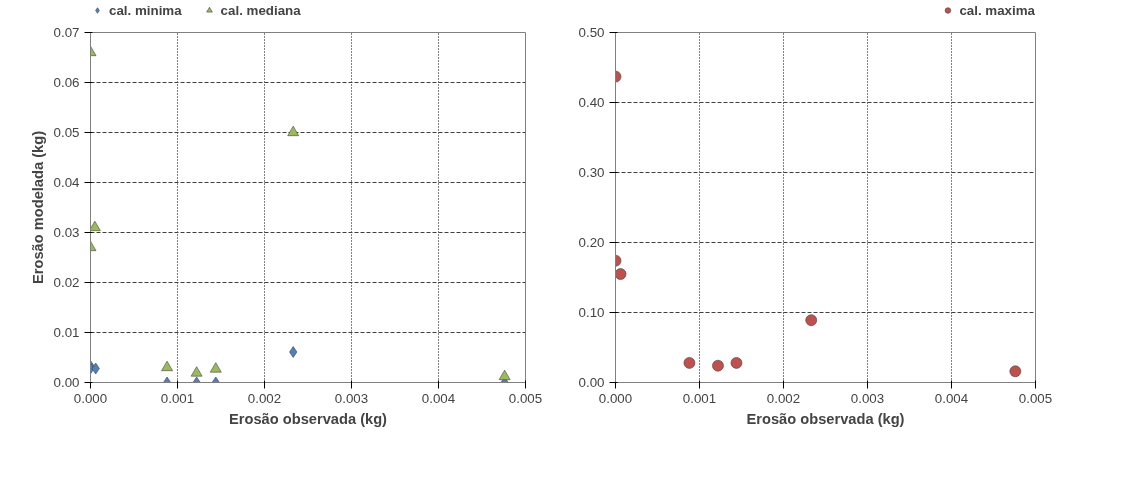 The image size is (1134, 502). I want to click on y-tick-label: 0.50, so click(591, 32).